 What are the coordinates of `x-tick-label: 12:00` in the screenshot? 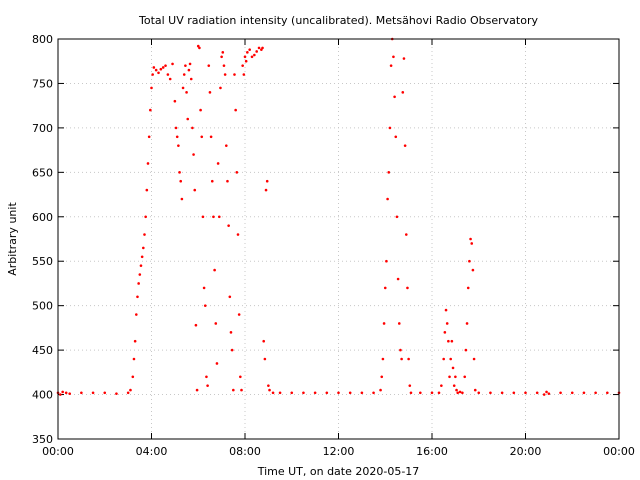 It's located at (339, 451).